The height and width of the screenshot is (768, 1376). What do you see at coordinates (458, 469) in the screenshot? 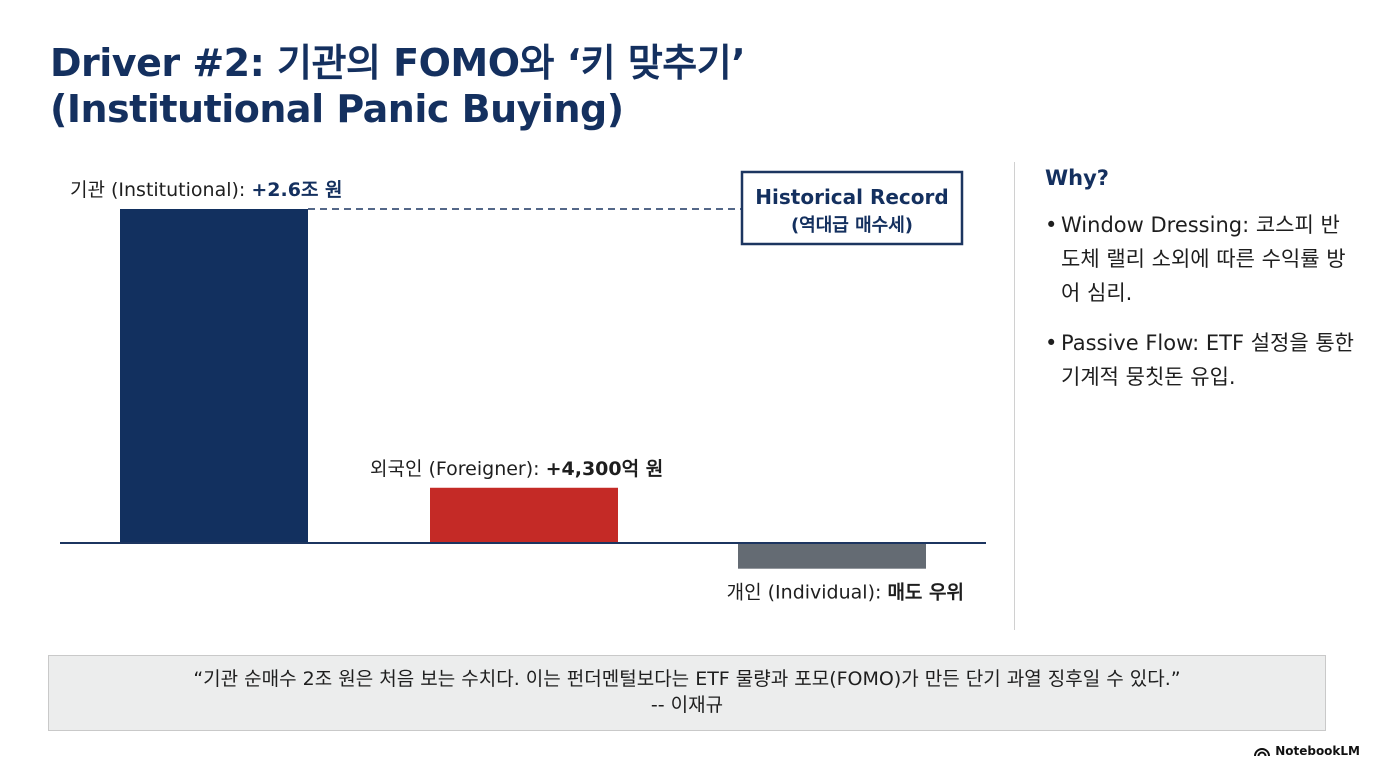
I see `bar-category: 외국인 (Foreigner):` at bounding box center [458, 469].